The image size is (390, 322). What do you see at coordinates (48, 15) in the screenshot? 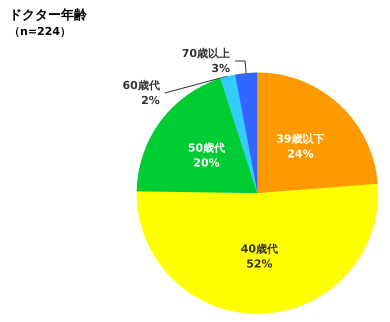
I see `chart-title: ドクター年齢` at bounding box center [48, 15].